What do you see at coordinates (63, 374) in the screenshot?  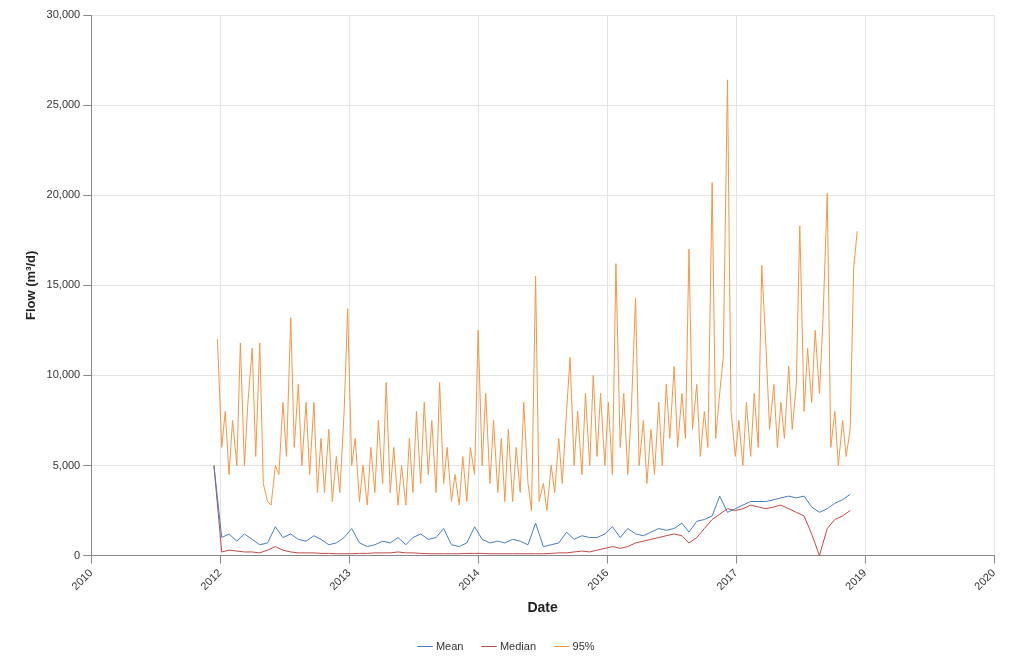 I see `y-tick-label: 10,000` at bounding box center [63, 374].